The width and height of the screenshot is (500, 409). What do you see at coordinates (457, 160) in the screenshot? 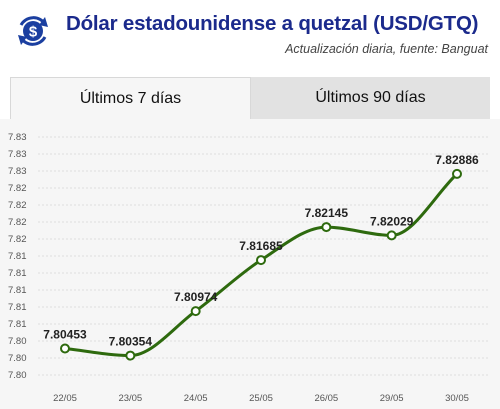
I see `data-label: 7.82886` at bounding box center [457, 160].